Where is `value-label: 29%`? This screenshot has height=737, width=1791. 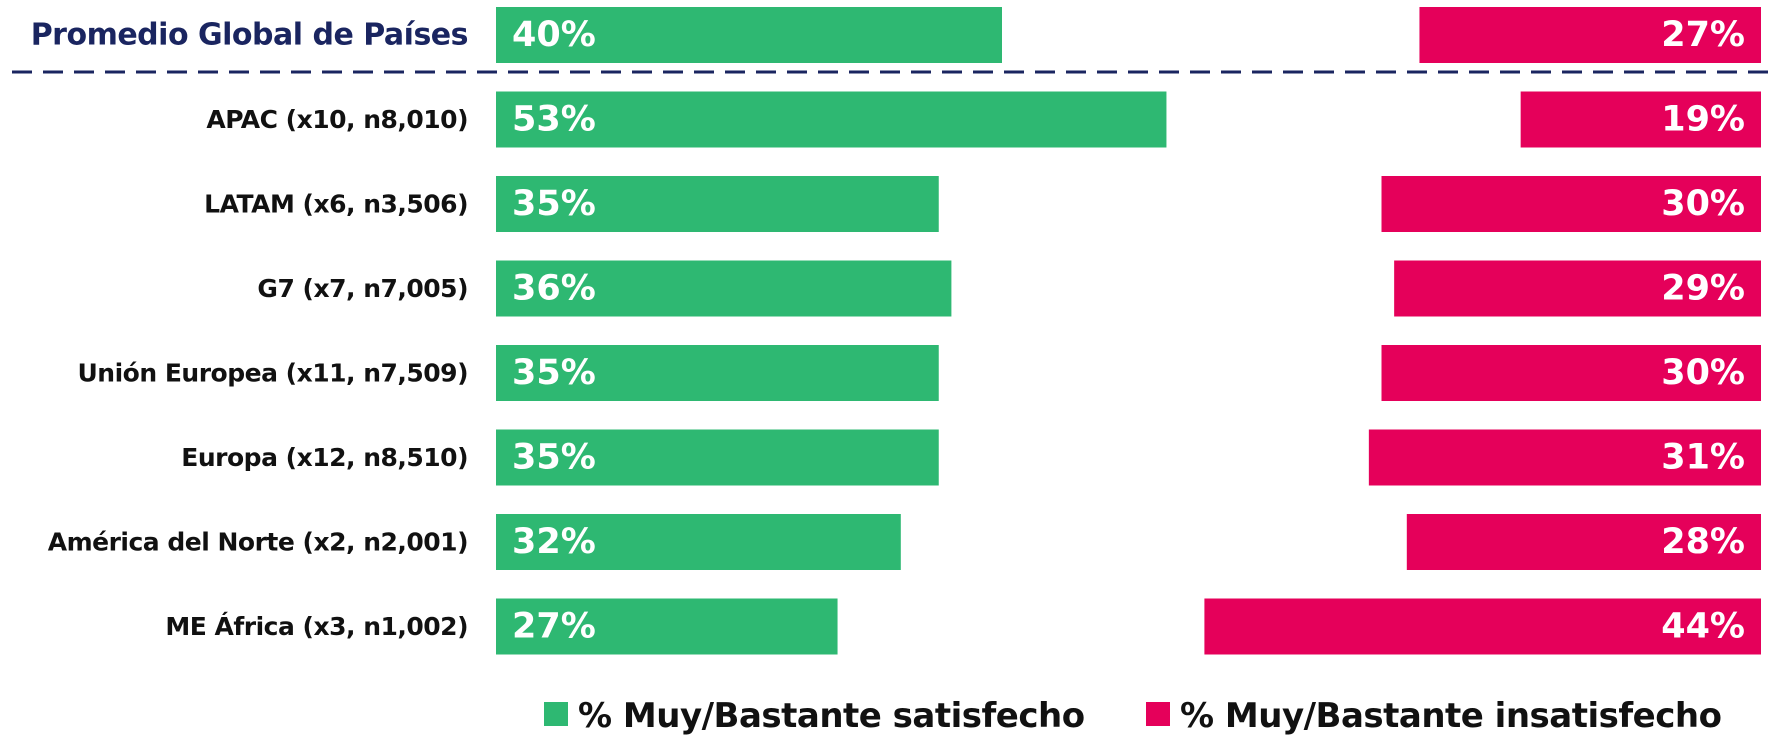 value-label: 29% is located at coordinates (1703, 289).